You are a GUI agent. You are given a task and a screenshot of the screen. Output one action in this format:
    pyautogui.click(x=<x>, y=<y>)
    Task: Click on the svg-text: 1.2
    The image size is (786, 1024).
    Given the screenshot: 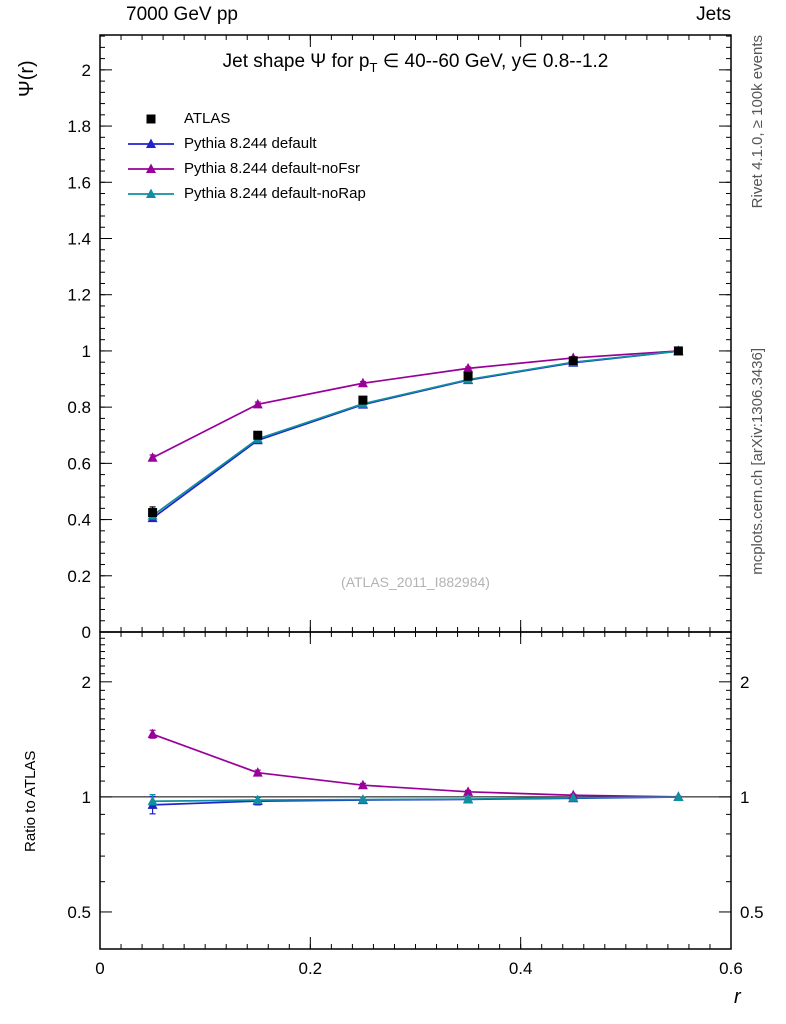 What is the action you would take?
    pyautogui.click(x=79, y=295)
    